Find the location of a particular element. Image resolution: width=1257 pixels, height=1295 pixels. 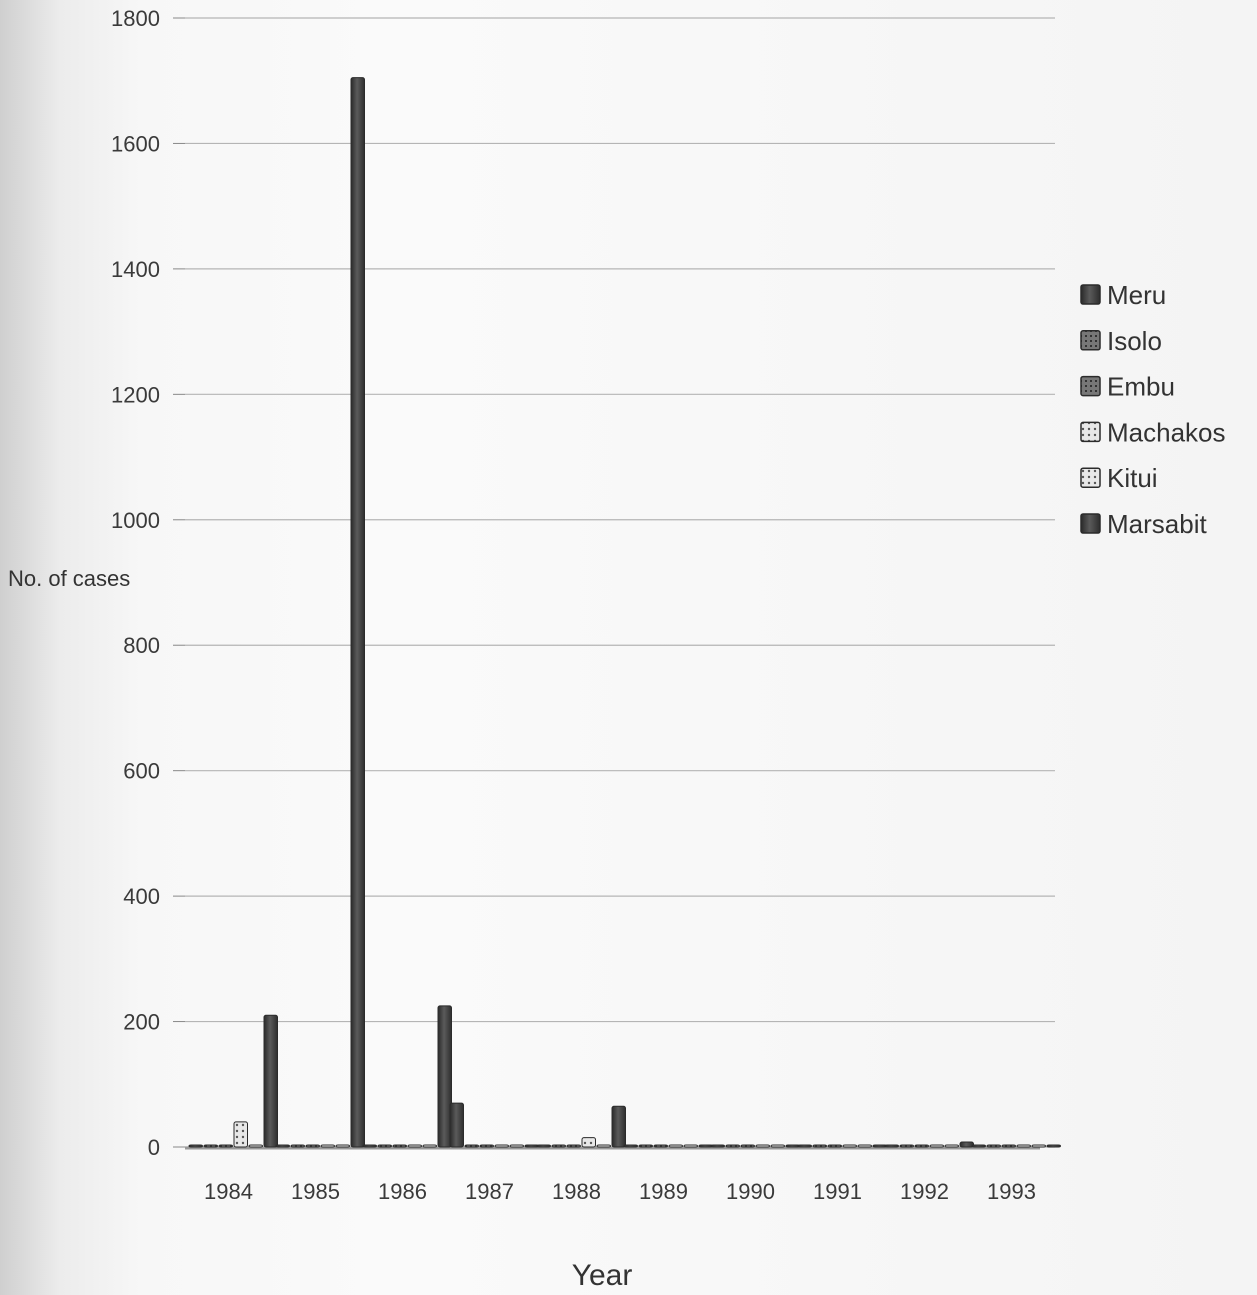

bar-kitui-1987 is located at coordinates (516, 1146).